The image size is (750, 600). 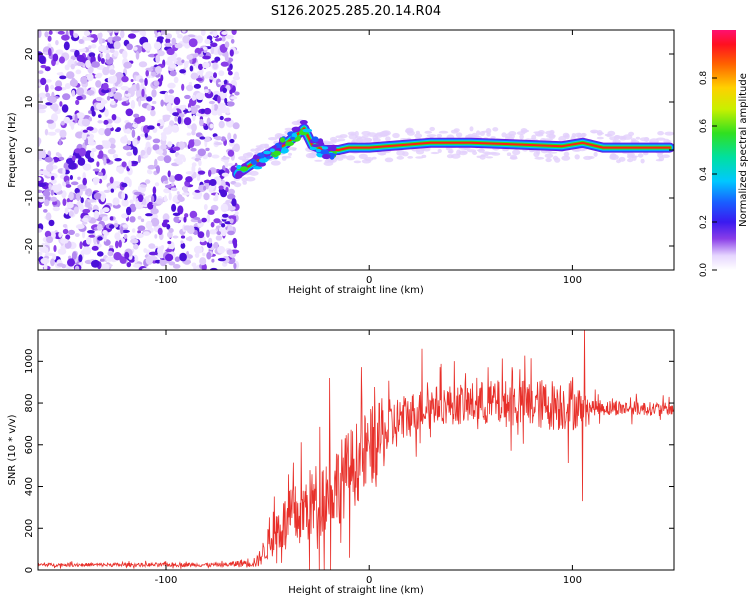 I want to click on colorbar-tick-label: 0.0, so click(x=704, y=270).